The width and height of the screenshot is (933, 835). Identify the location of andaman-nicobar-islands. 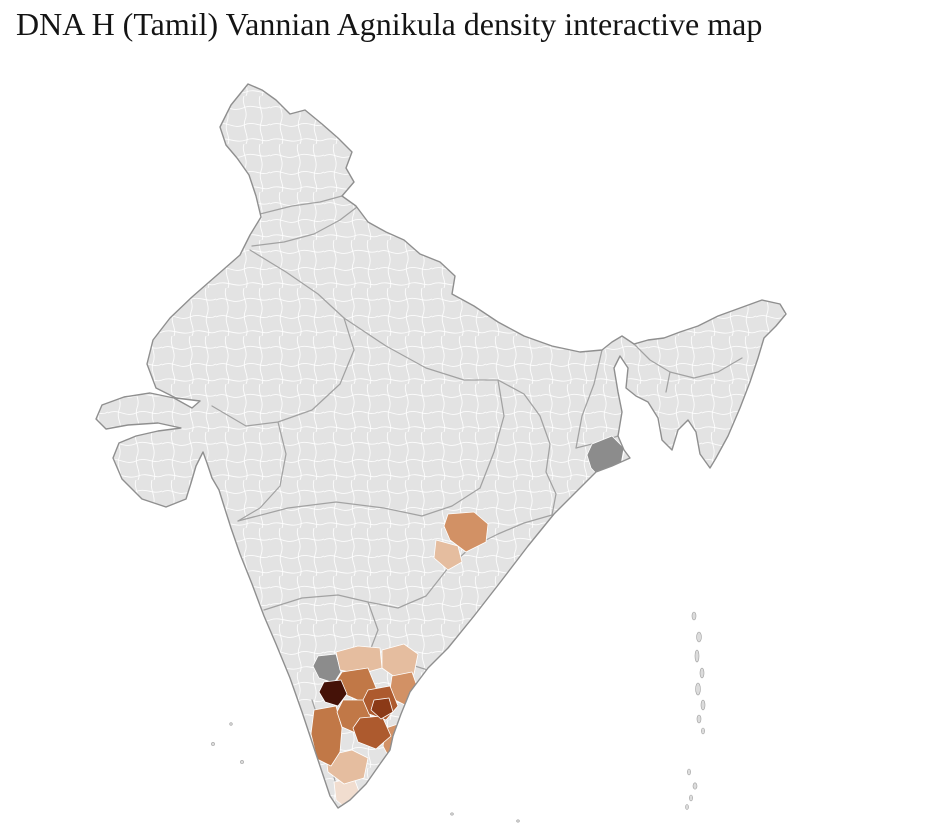
(695, 710).